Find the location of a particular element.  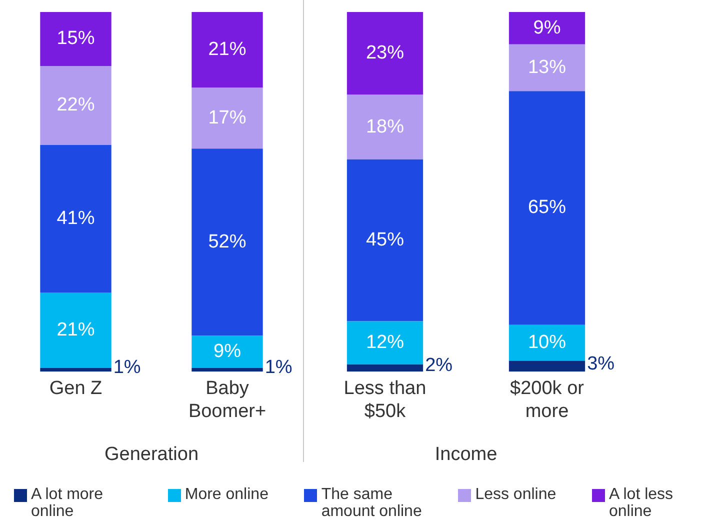

x-axis-title: Generation is located at coordinates (151, 454).